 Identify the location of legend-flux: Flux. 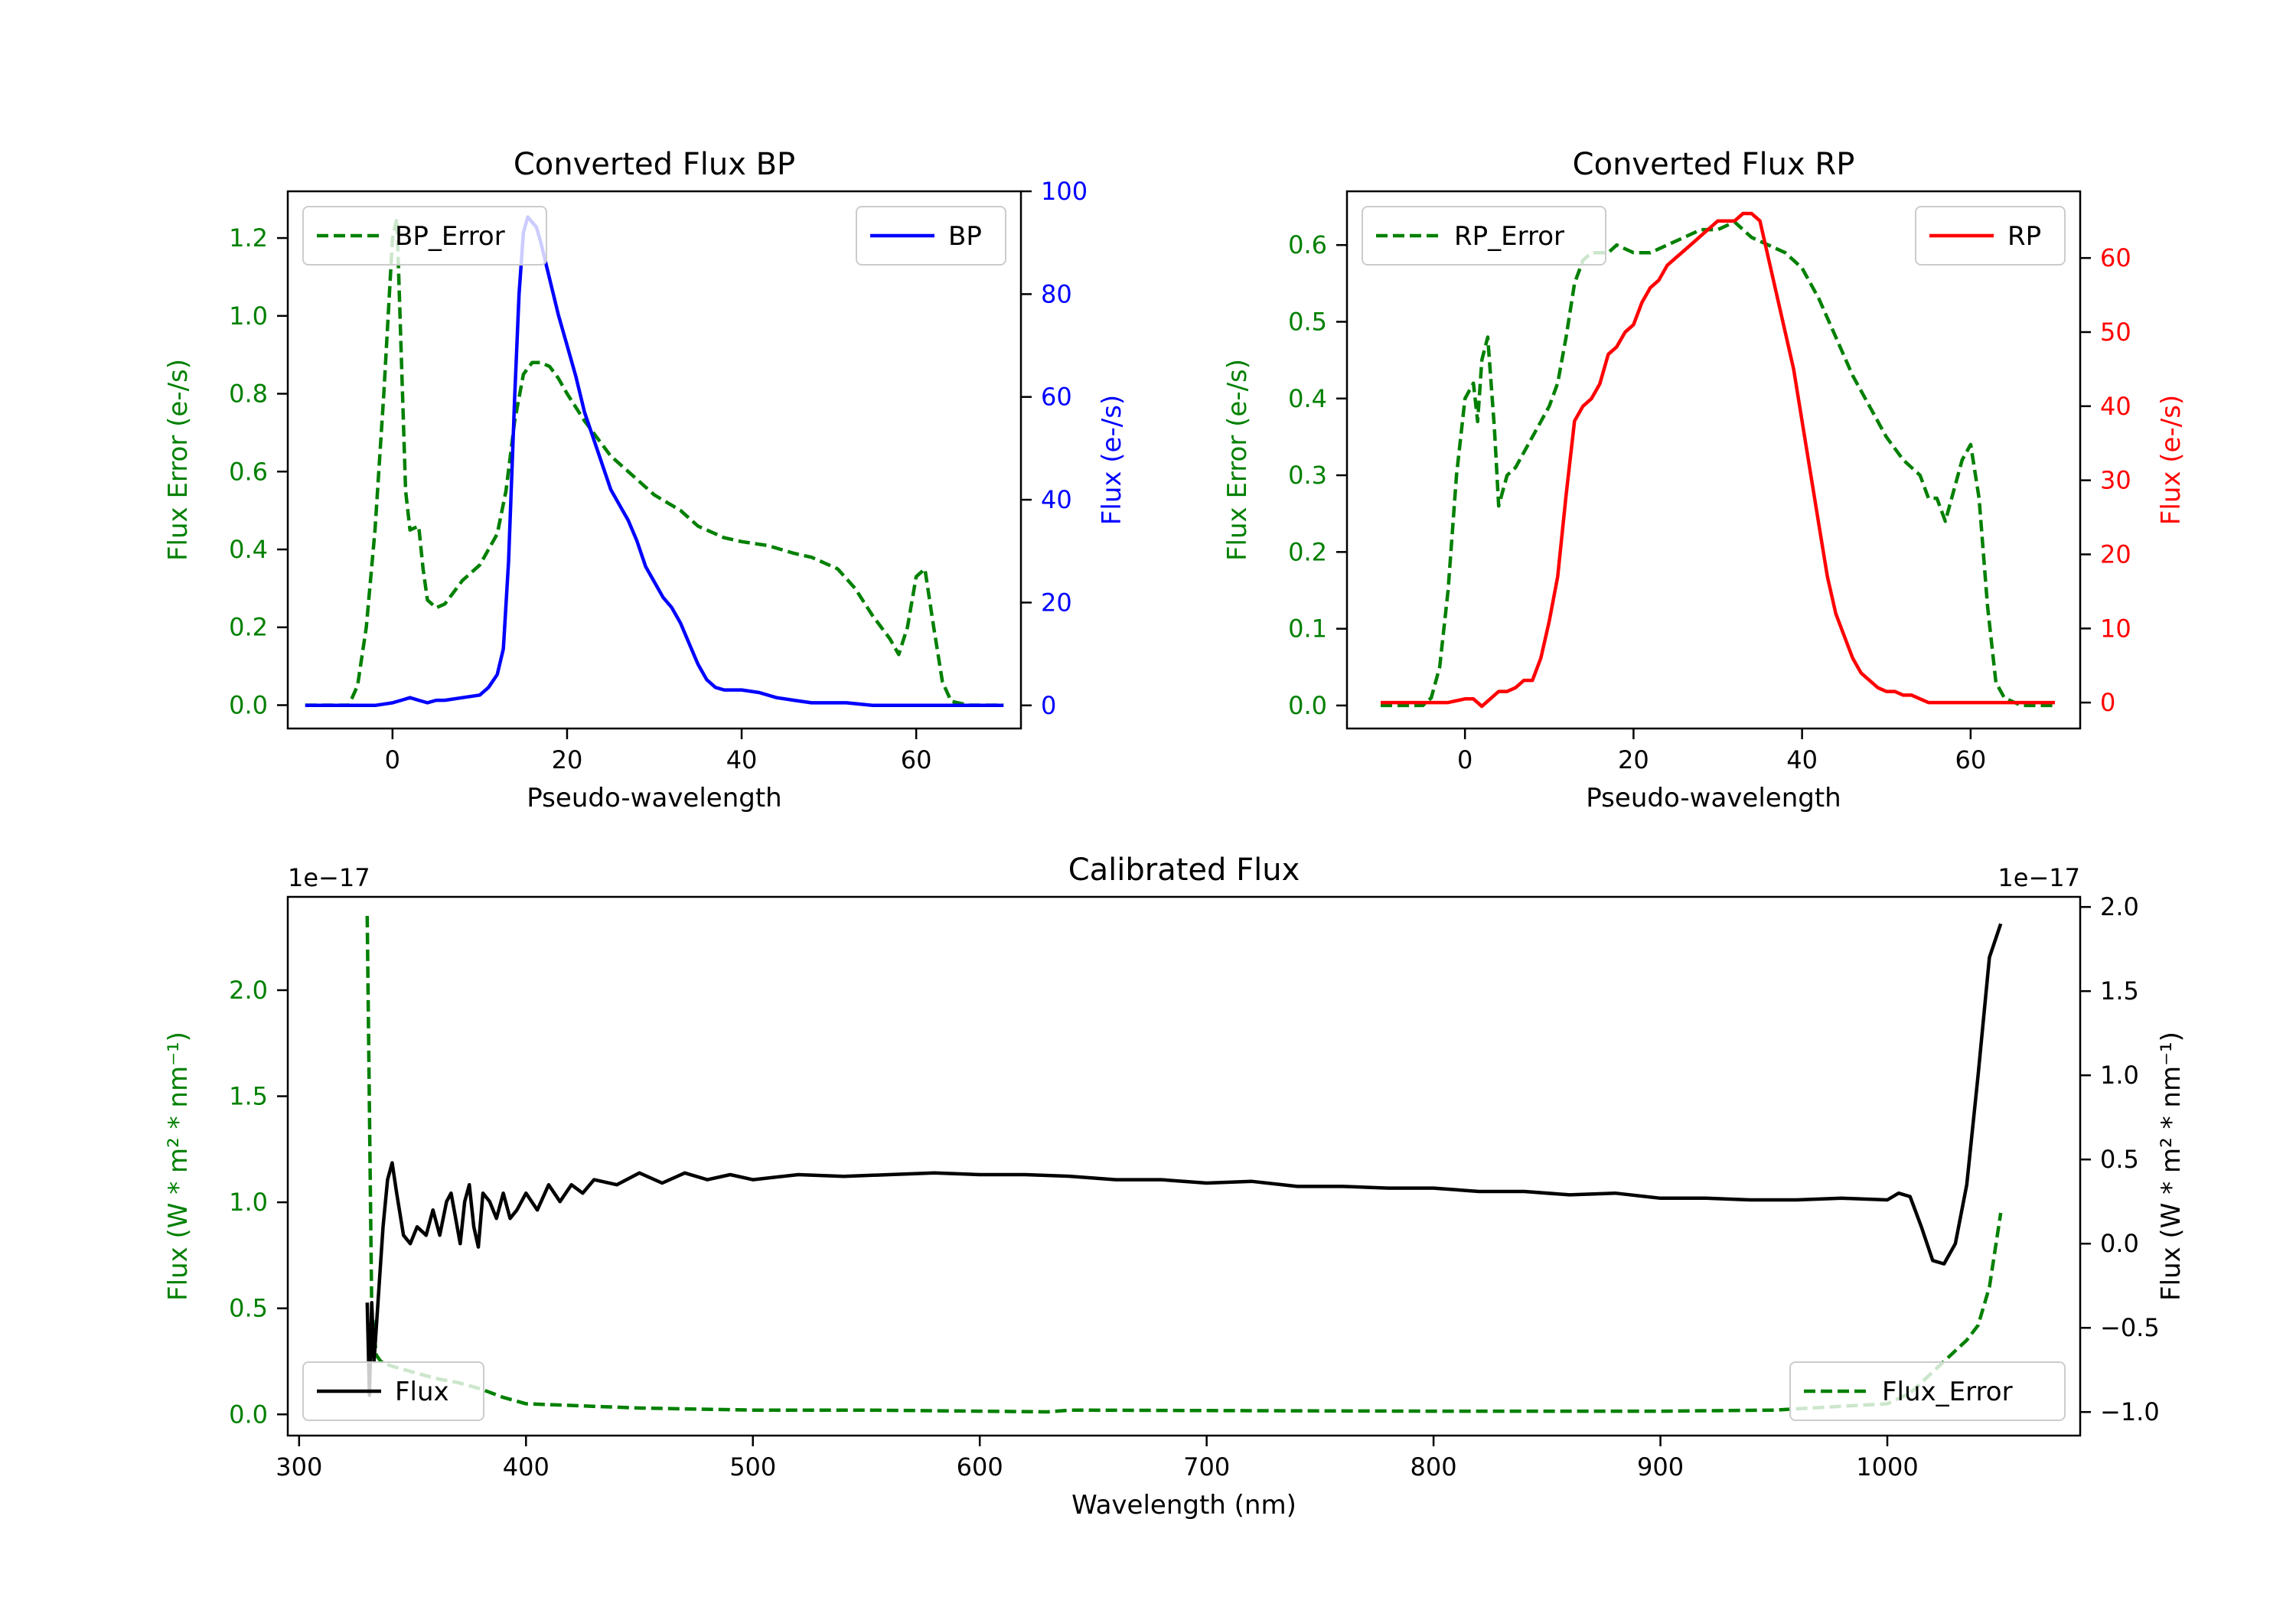
(393, 1391).